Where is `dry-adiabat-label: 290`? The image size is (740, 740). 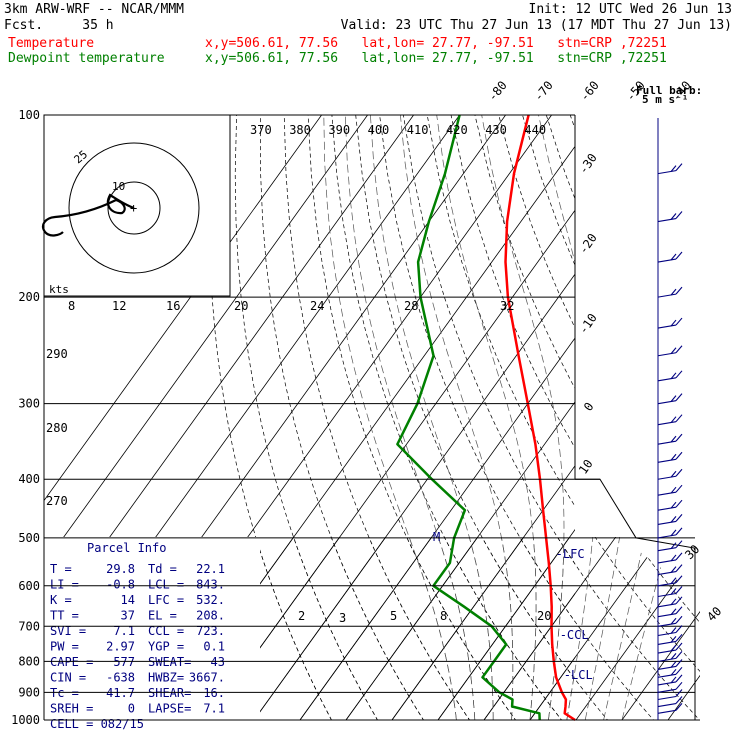
dry-adiabat-label: 290 is located at coordinates (57, 354).